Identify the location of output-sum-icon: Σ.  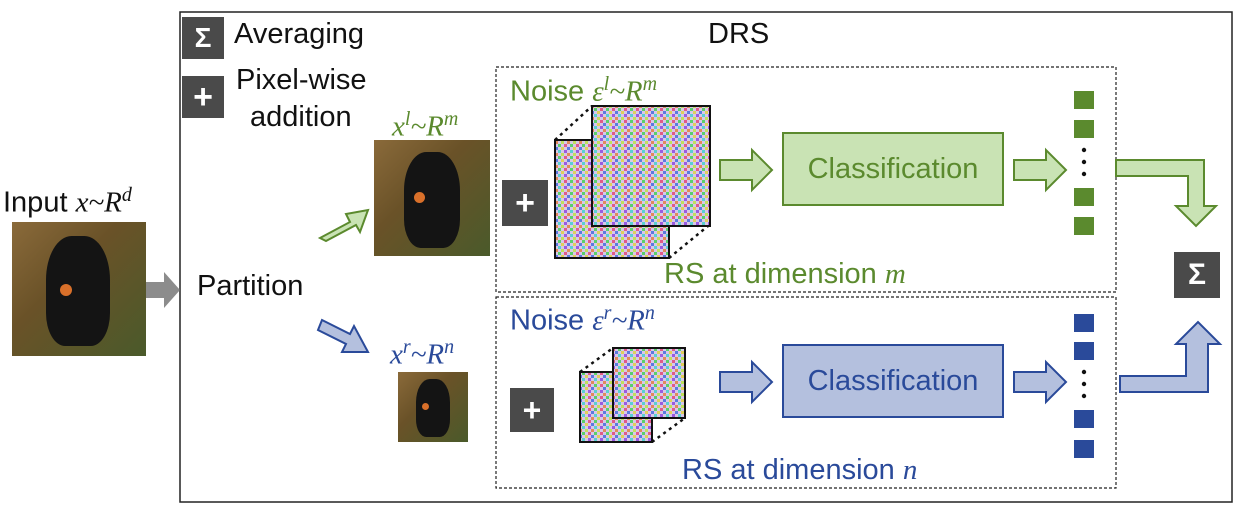
(1197, 275).